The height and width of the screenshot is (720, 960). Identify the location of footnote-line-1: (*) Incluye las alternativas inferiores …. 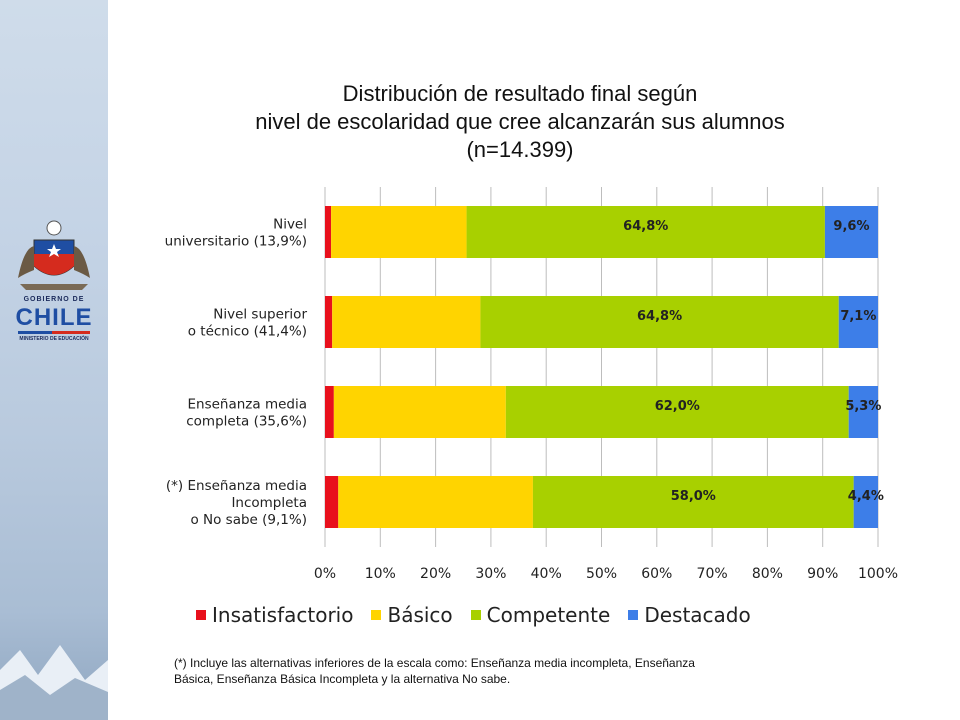
(434, 663).